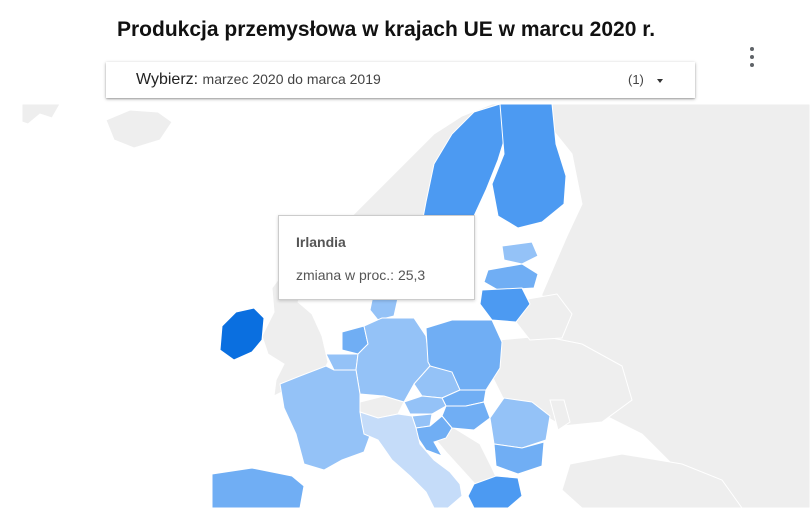 The height and width of the screenshot is (508, 810). What do you see at coordinates (495, 491) in the screenshot?
I see `country-greece` at bounding box center [495, 491].